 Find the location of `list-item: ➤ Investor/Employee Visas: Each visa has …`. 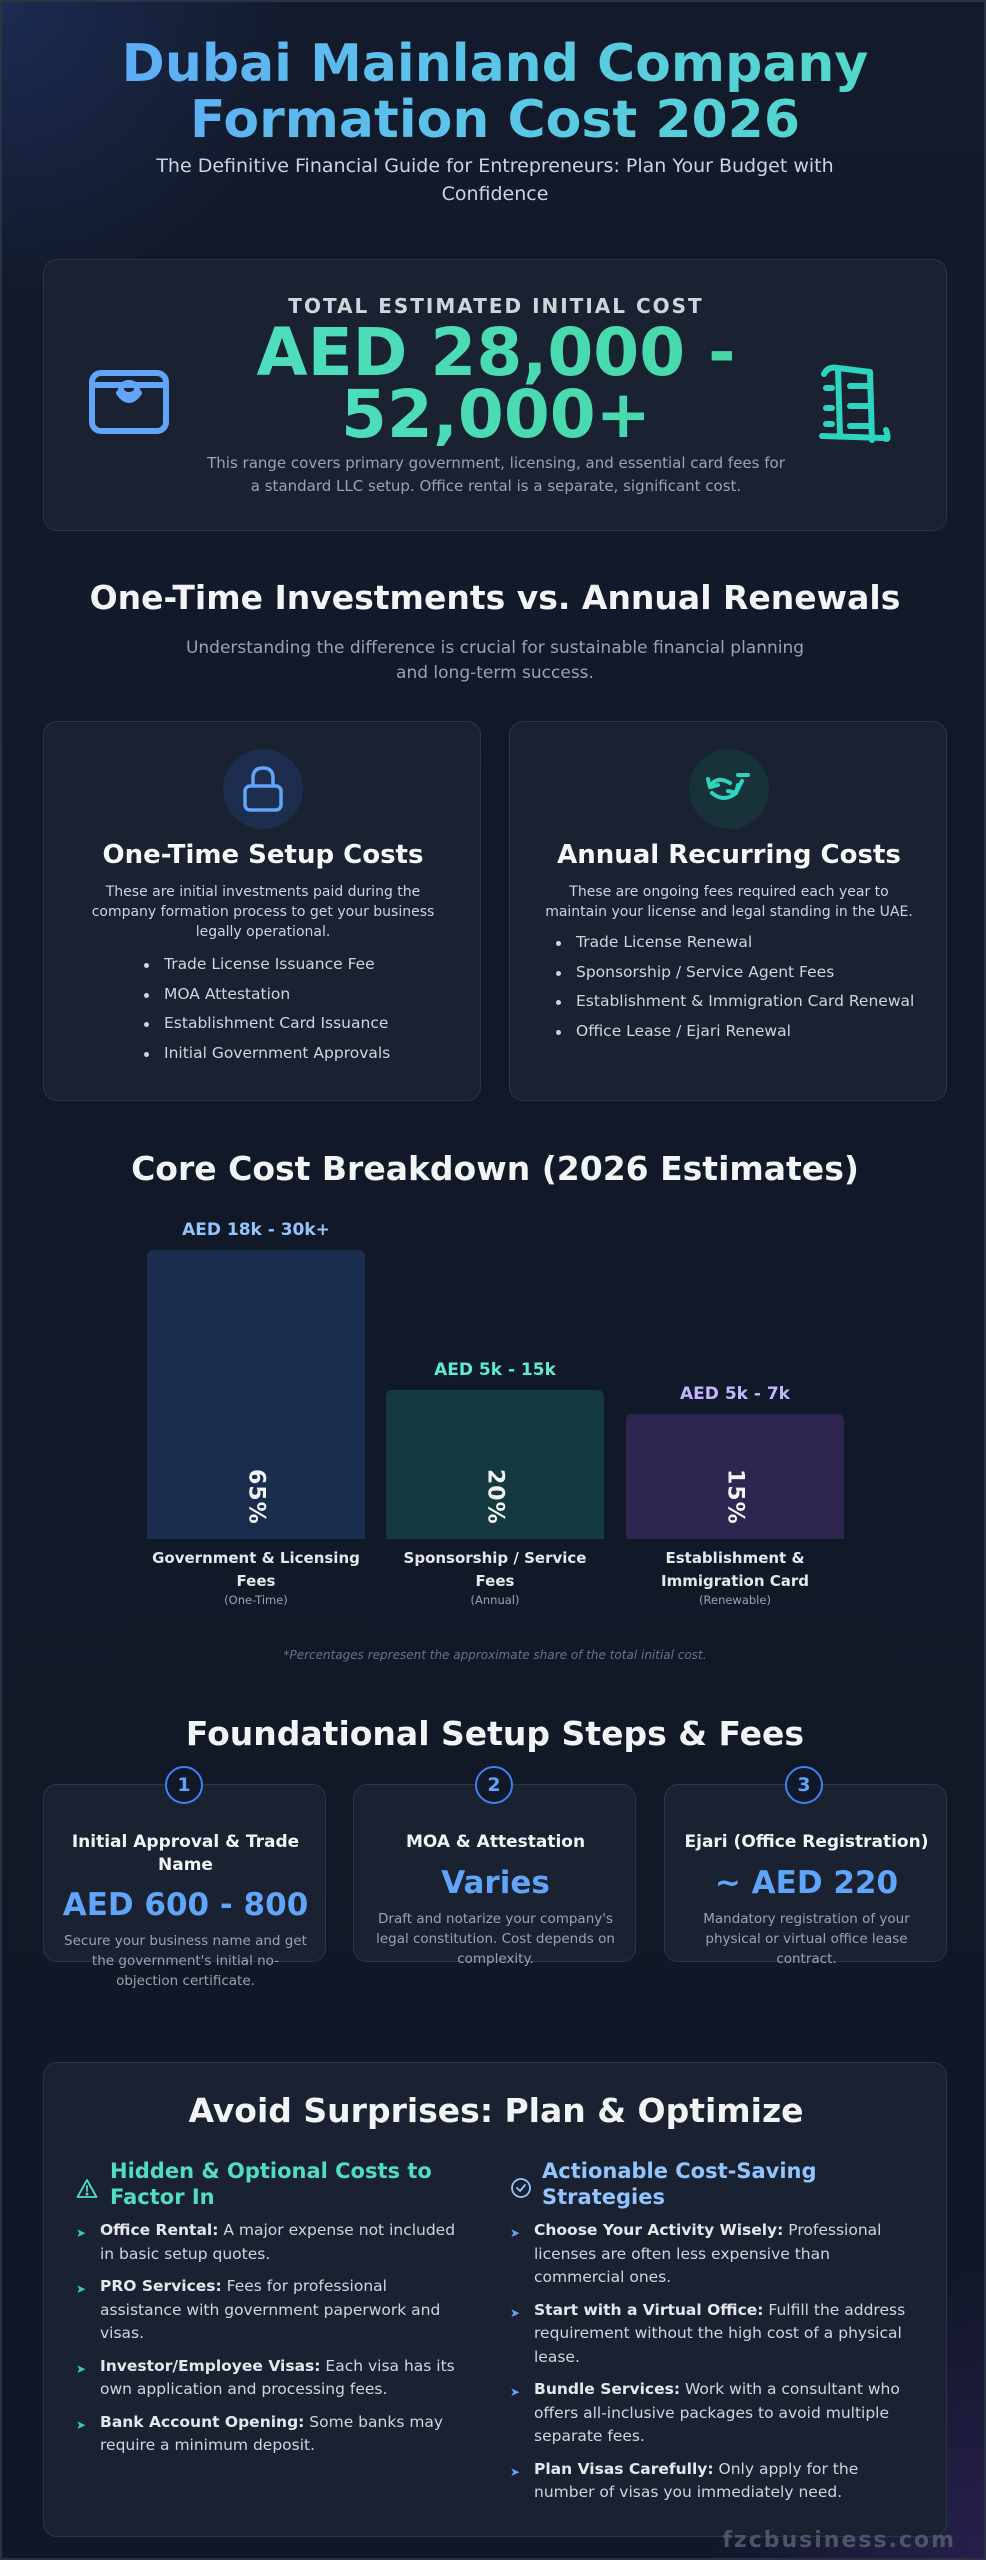

list-item: ➤ Investor/Employee Visas: Each visa has … is located at coordinates (271, 2378).